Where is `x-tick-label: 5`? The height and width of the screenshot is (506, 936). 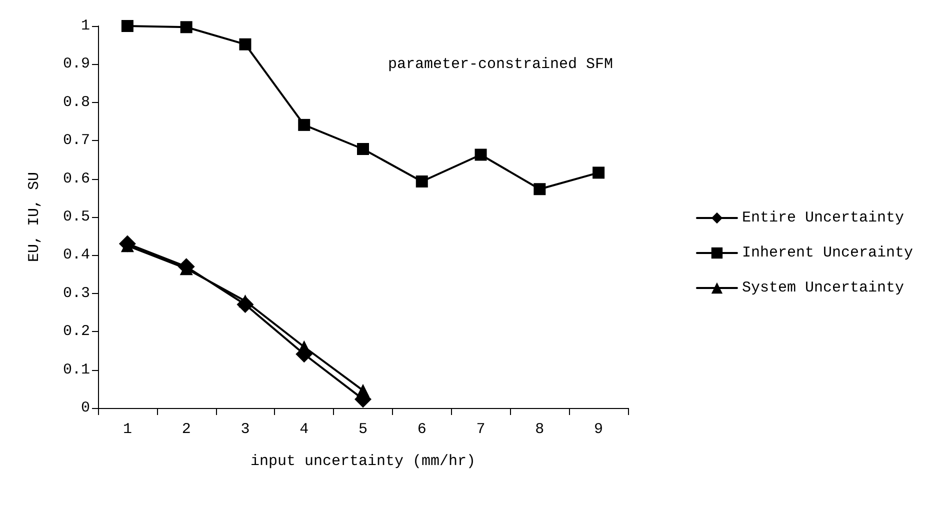 x-tick-label: 5 is located at coordinates (363, 429).